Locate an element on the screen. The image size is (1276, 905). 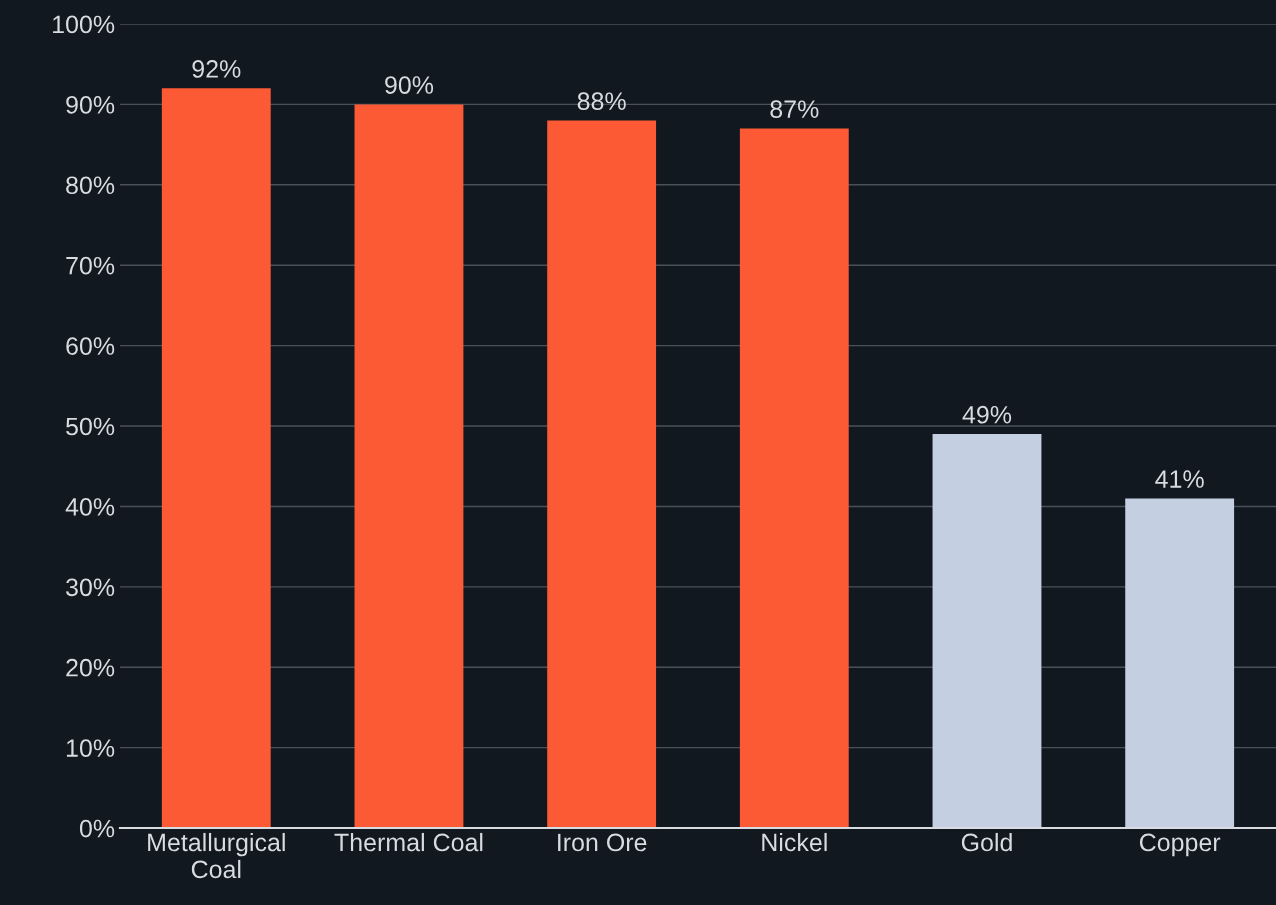
data-label: 49% is located at coordinates (987, 414).